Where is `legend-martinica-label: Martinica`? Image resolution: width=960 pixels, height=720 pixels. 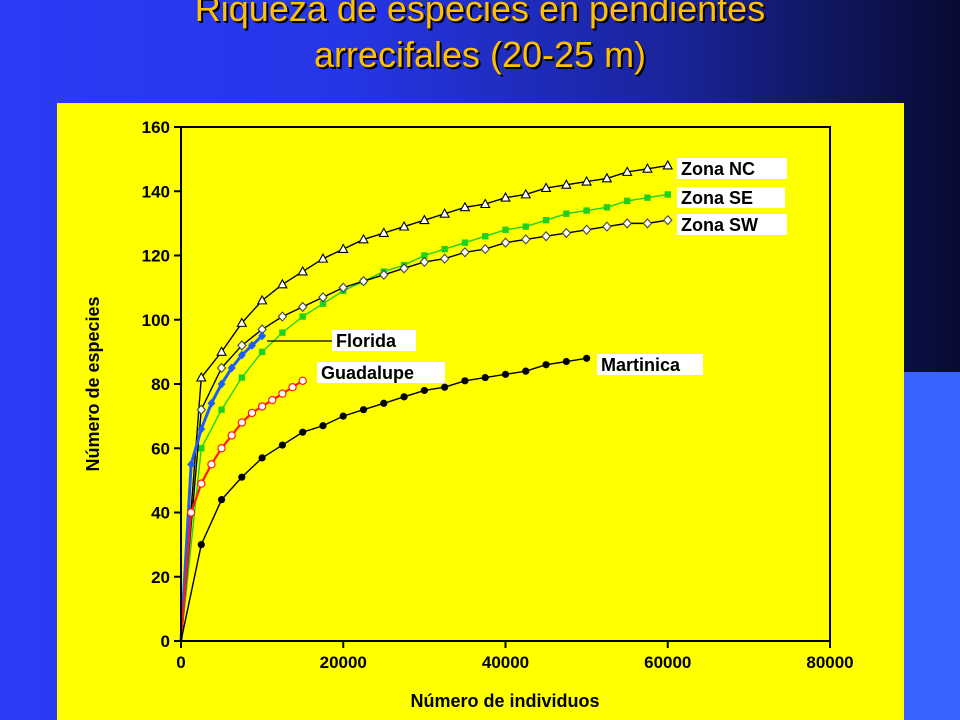
legend-martinica-label: Martinica is located at coordinates (641, 365).